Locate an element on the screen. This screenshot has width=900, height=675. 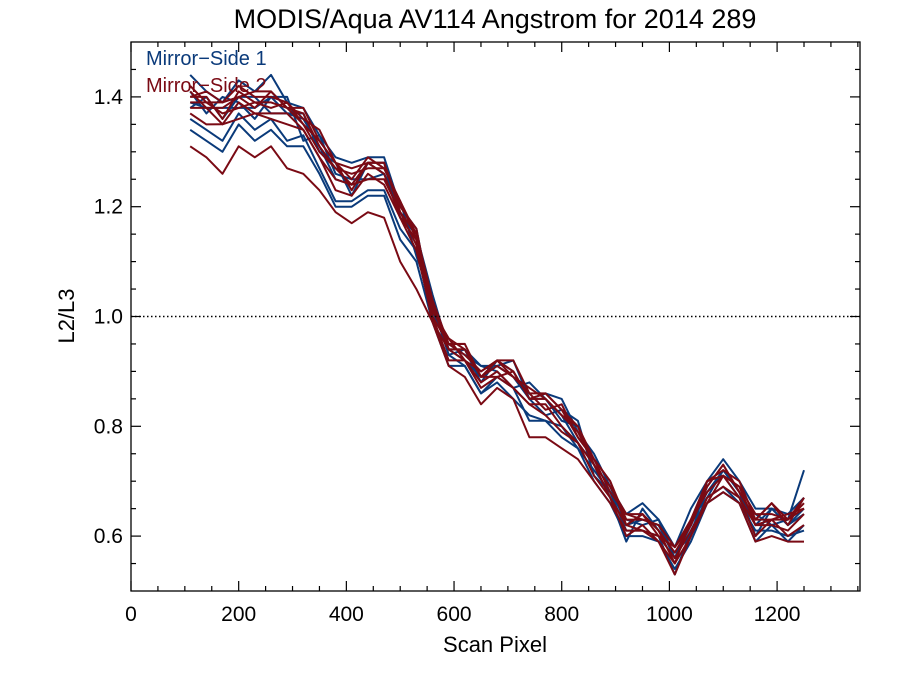
y-tick-label: 1.2 is located at coordinates (108, 207).